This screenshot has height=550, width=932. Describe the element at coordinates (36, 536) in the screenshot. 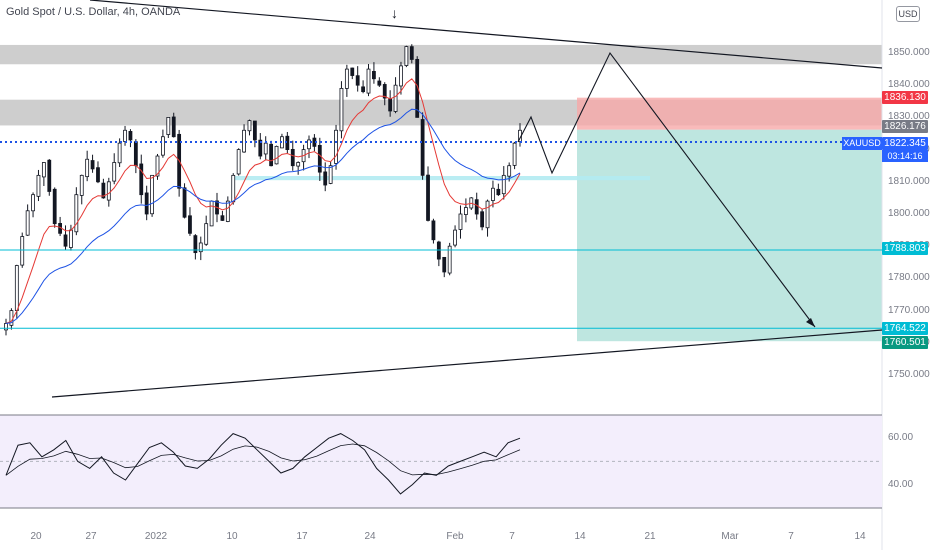

I see `x-tick-label: 20` at that location.